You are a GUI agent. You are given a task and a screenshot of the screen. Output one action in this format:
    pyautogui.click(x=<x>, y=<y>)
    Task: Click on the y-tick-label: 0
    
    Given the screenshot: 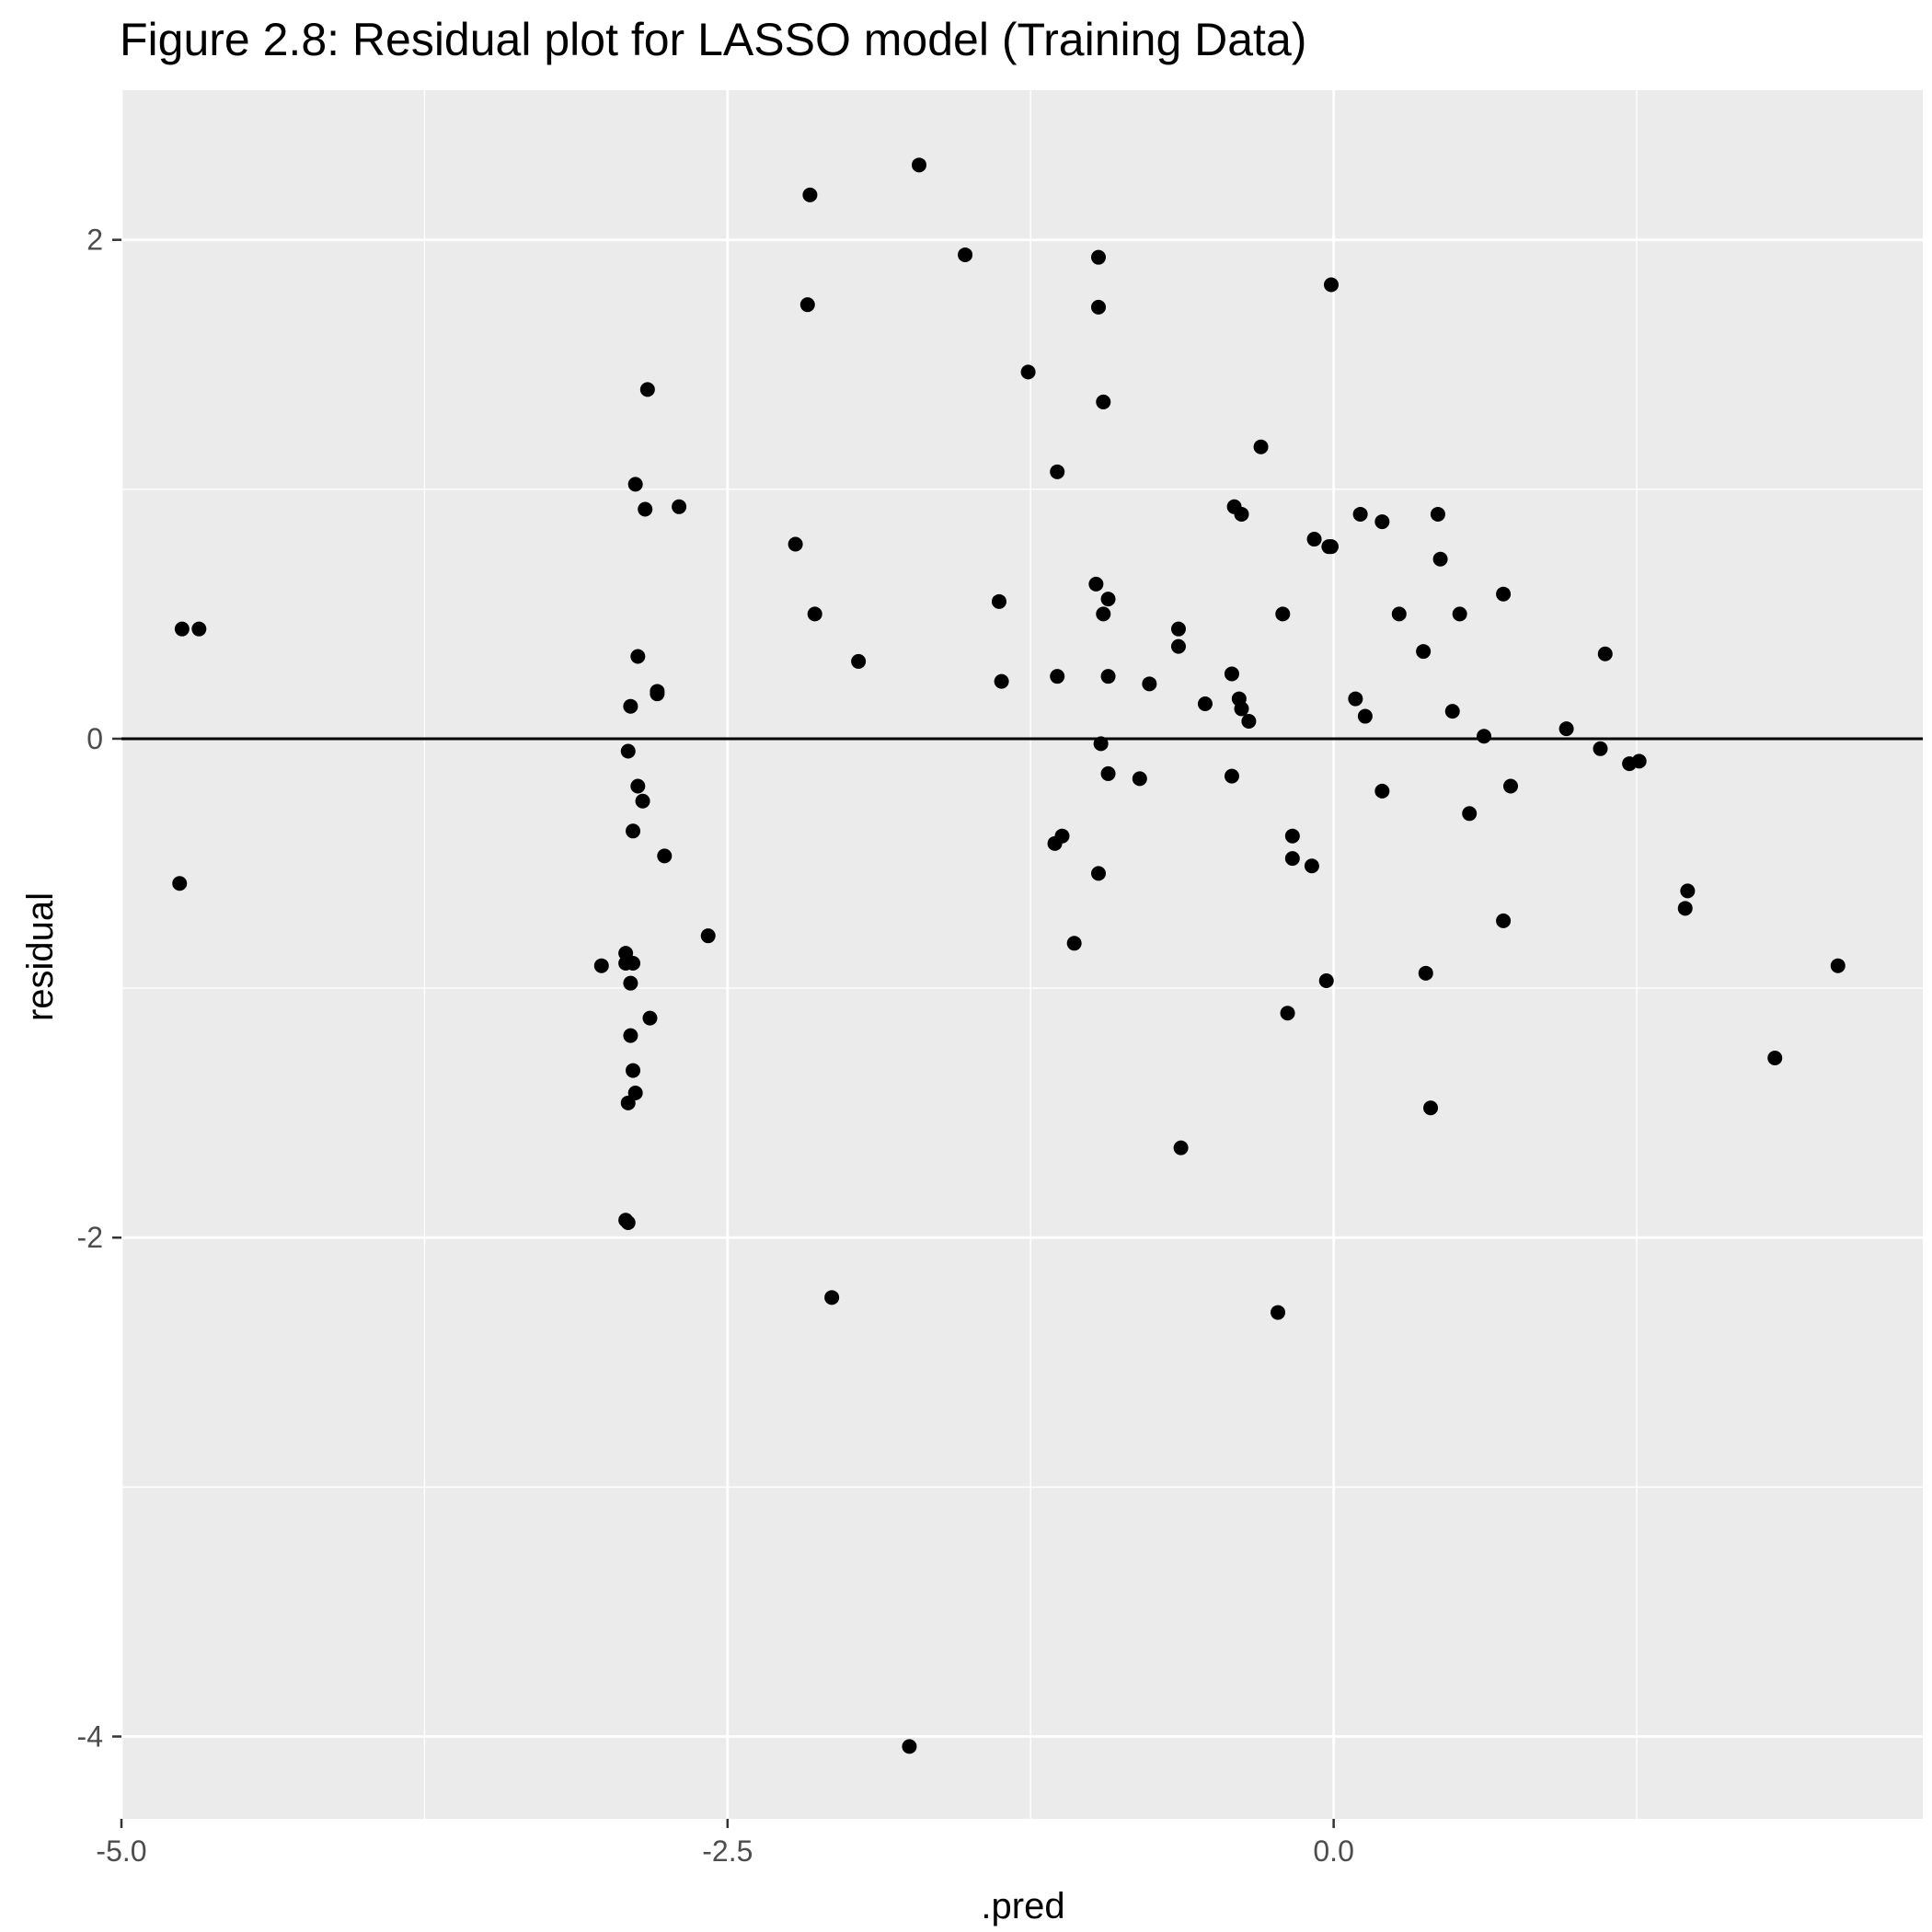 What is the action you would take?
    pyautogui.click(x=94, y=738)
    